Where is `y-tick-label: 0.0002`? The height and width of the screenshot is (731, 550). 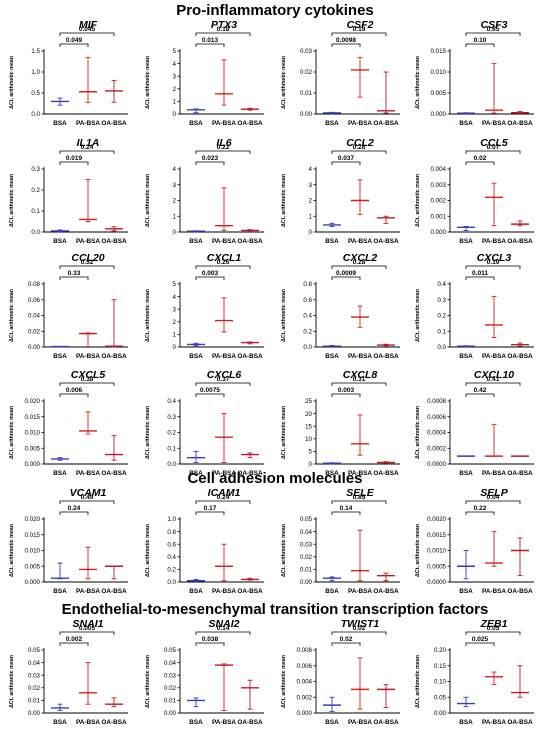 y-tick-label: 0.0002 is located at coordinates (436, 448).